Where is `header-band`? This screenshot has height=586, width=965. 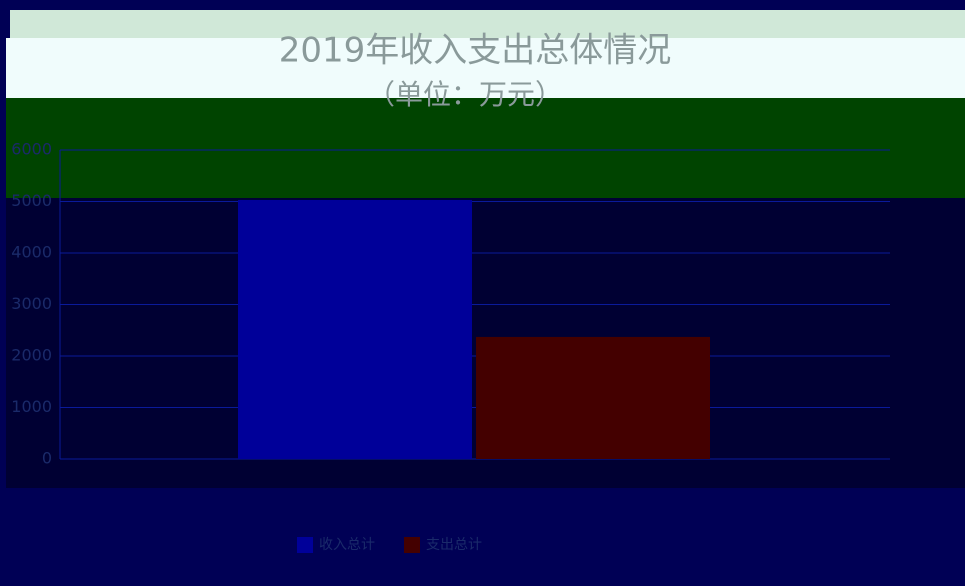
header-band is located at coordinates (487, 24).